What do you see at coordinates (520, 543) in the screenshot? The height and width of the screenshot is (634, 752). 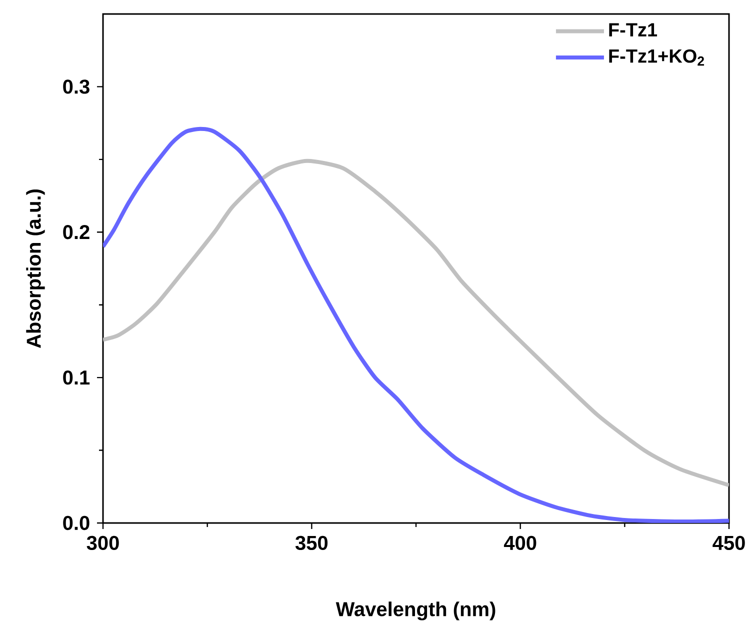 I see `x-tick-label: 400` at bounding box center [520, 543].